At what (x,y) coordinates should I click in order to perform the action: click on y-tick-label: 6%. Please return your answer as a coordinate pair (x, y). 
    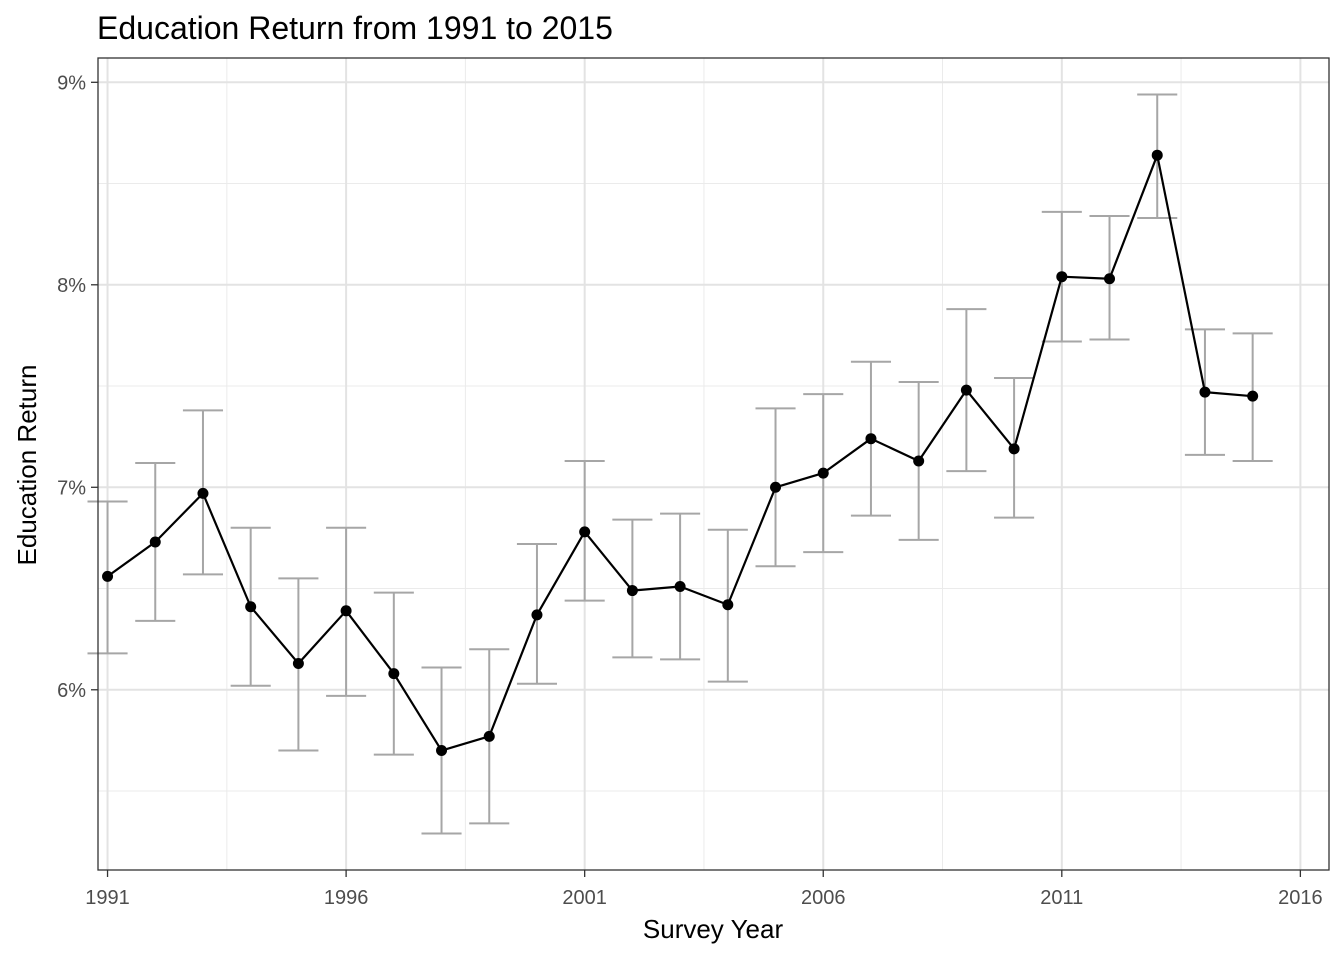
    Looking at the image, I should click on (71, 691).